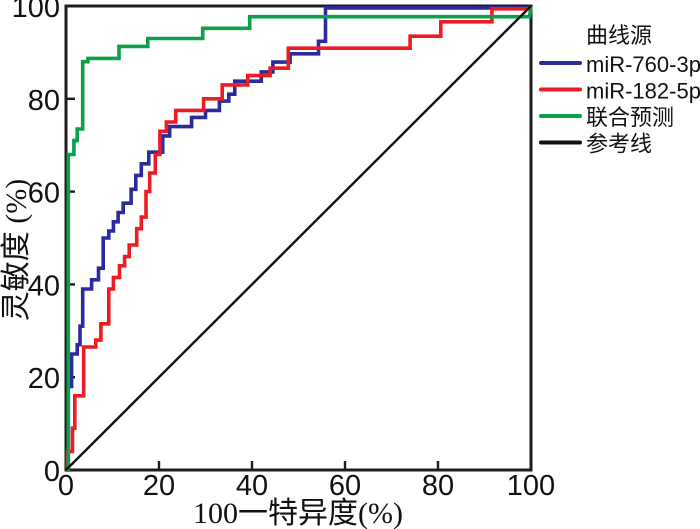 The image size is (700, 529). I want to click on x-tick-label: 80, so click(438, 486).